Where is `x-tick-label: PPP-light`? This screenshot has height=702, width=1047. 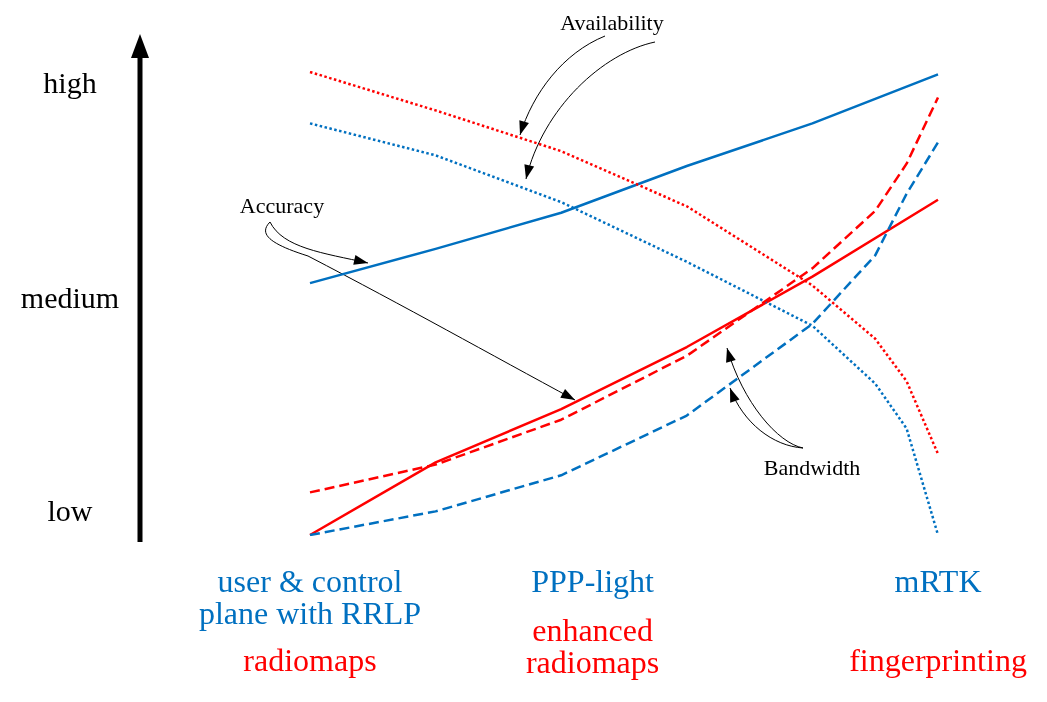 x-tick-label: PPP-light is located at coordinates (593, 581).